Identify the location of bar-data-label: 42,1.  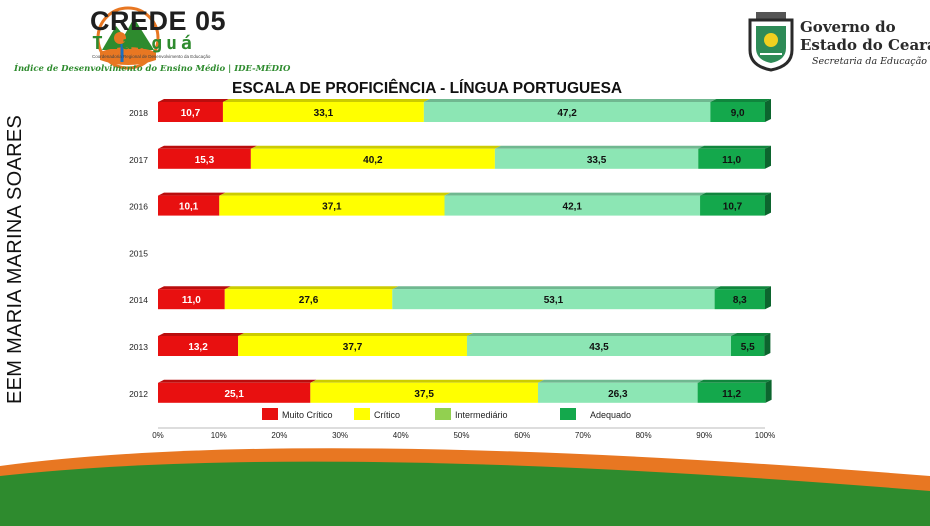
(573, 207).